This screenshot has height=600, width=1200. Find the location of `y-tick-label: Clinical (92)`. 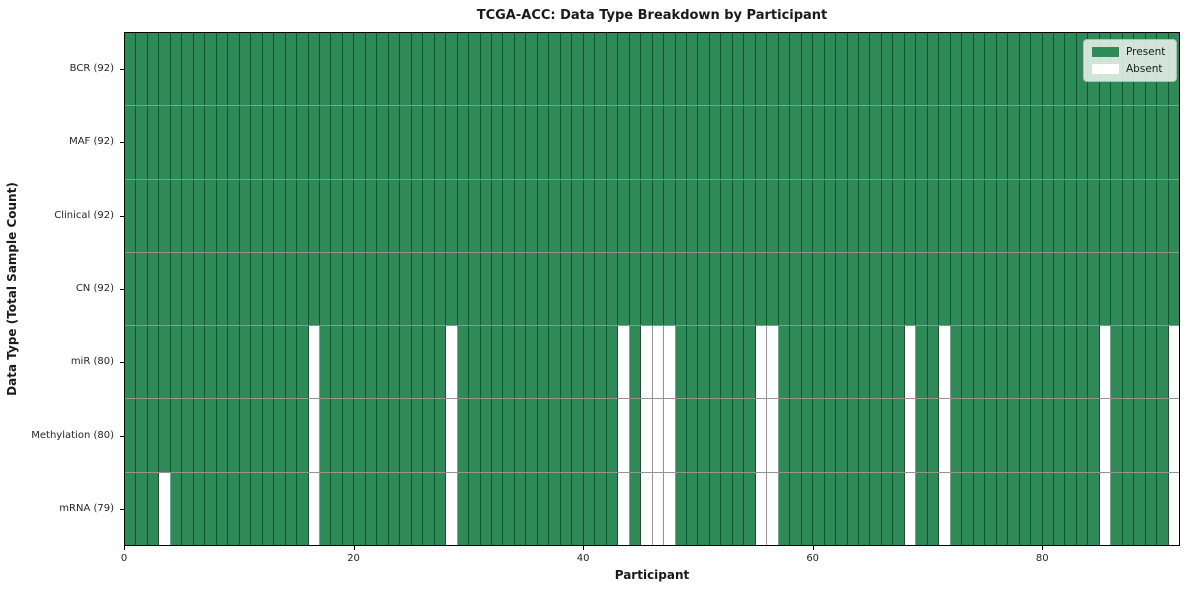

y-tick-label: Clinical (92) is located at coordinates (84, 215).